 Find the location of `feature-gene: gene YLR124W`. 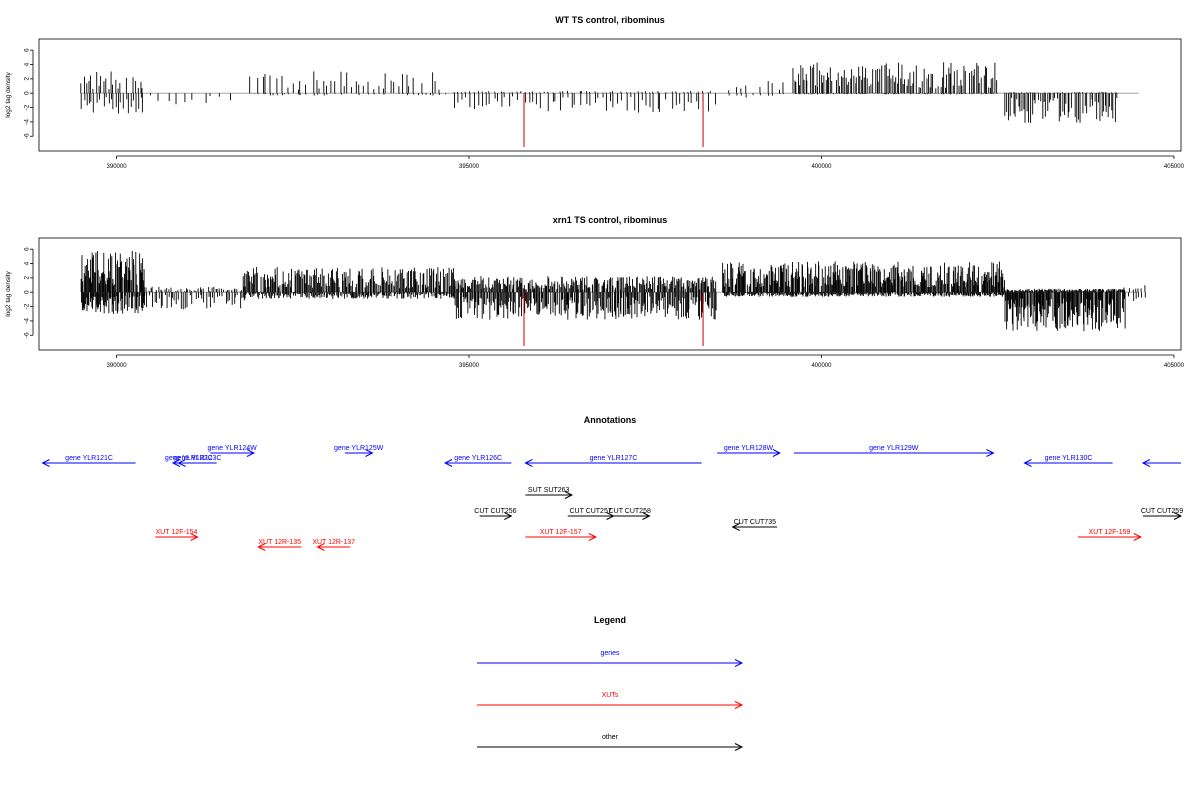

feature-gene: gene YLR124W is located at coordinates (233, 451).